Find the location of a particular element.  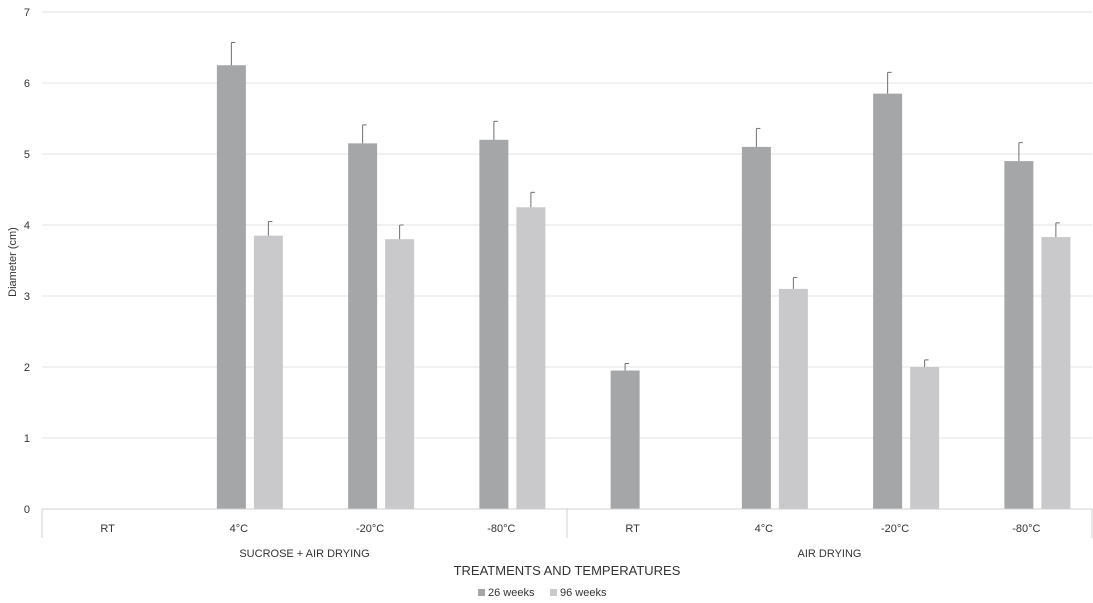

group-label: SUCROSE + AIR DRYING is located at coordinates (304, 554).